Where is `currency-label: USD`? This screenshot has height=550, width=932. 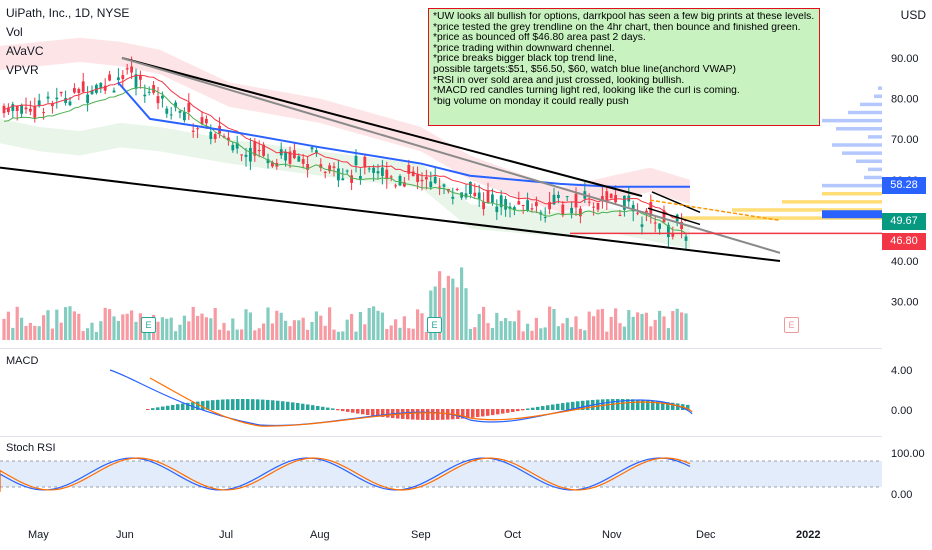
currency-label: USD is located at coordinates (913, 15).